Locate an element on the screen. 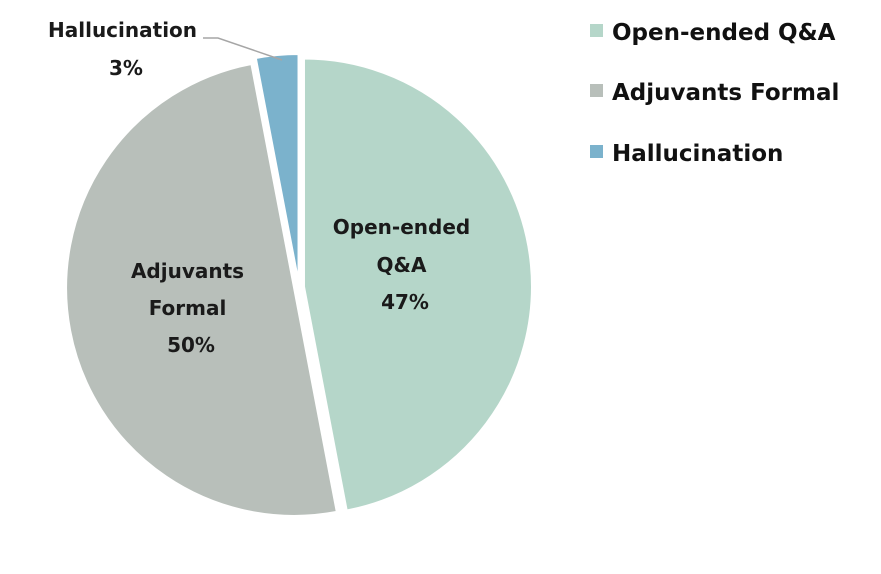  legend-swatch-open-ended is located at coordinates (596, 30).